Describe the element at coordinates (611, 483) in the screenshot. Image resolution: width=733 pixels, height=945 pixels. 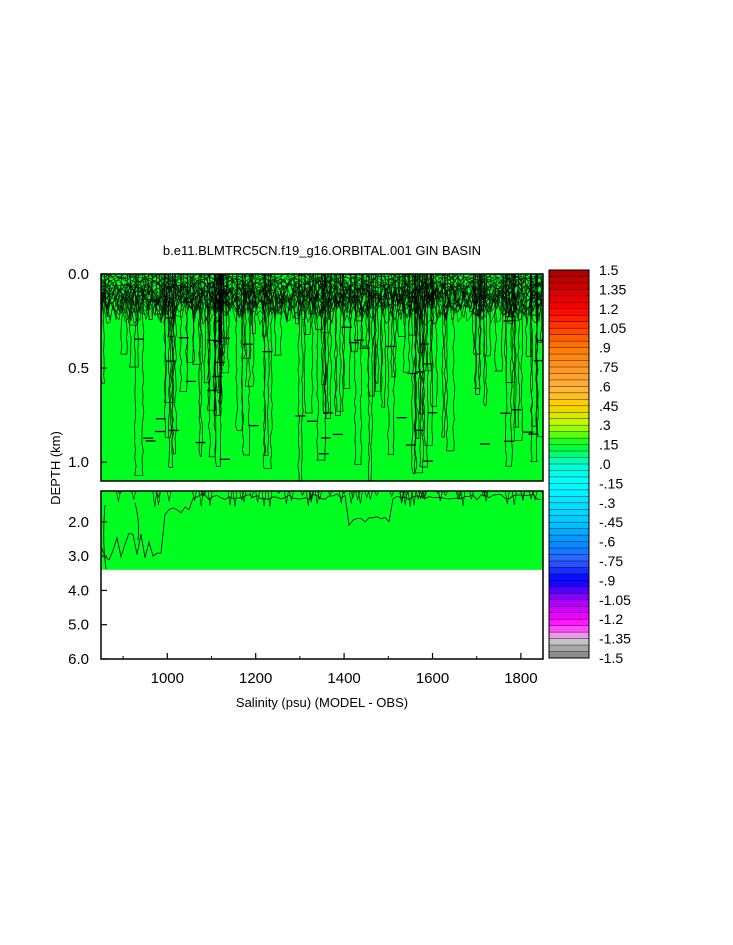
I see `colorbar-label: -.15` at that location.